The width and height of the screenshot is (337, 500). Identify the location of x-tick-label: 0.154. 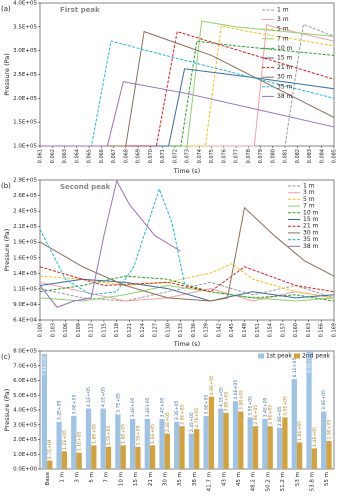
(271, 330).